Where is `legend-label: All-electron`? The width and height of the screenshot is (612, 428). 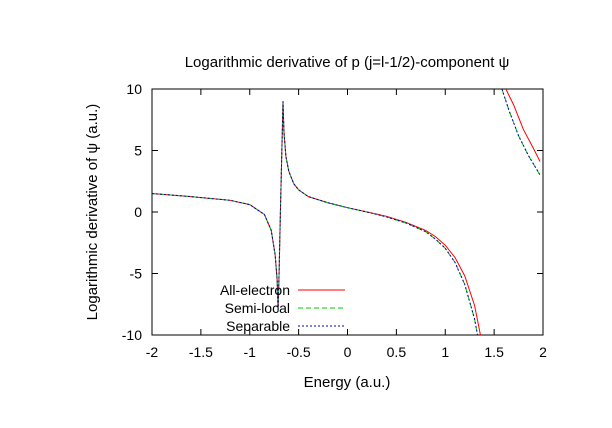 legend-label: All-electron is located at coordinates (255, 290).